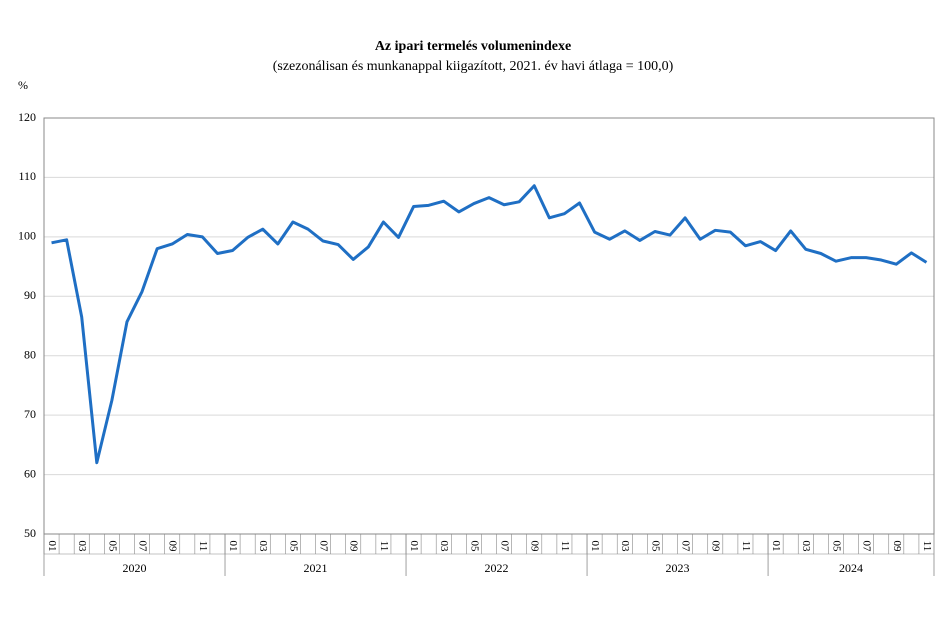  I want to click on year-label: 2021, so click(316, 568).